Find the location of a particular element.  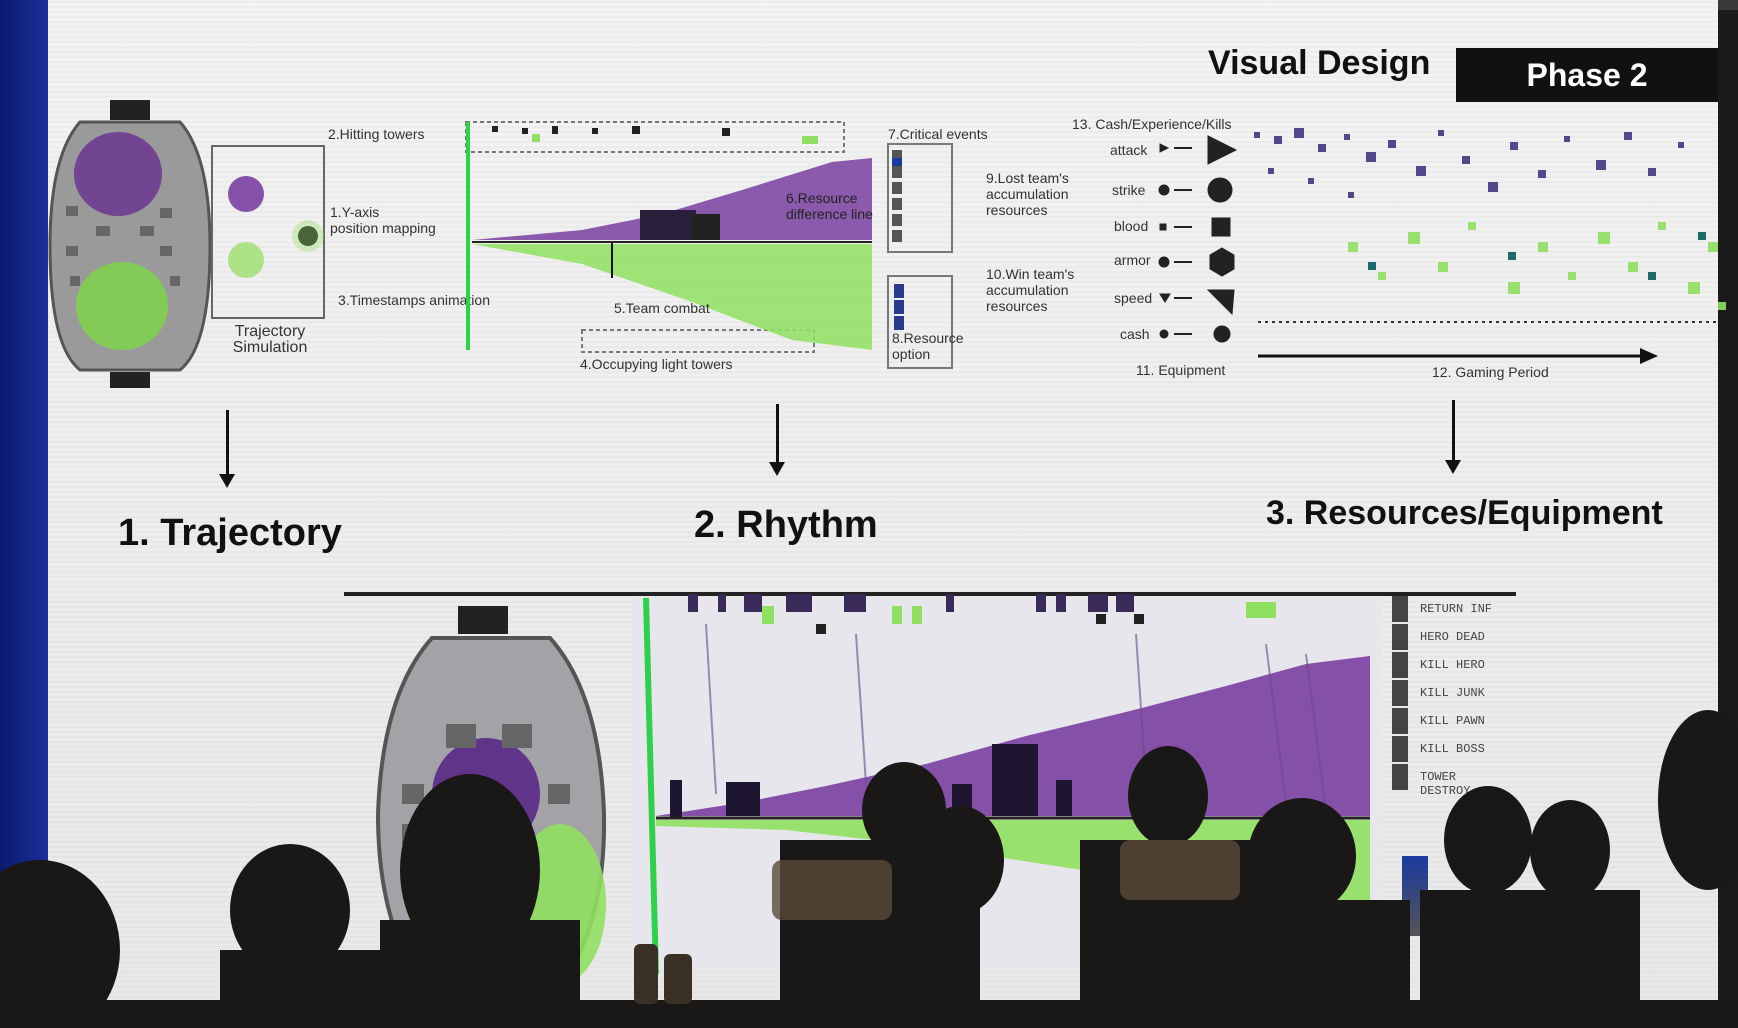

legend-swatch-tower-destroy is located at coordinates (1400, 777).